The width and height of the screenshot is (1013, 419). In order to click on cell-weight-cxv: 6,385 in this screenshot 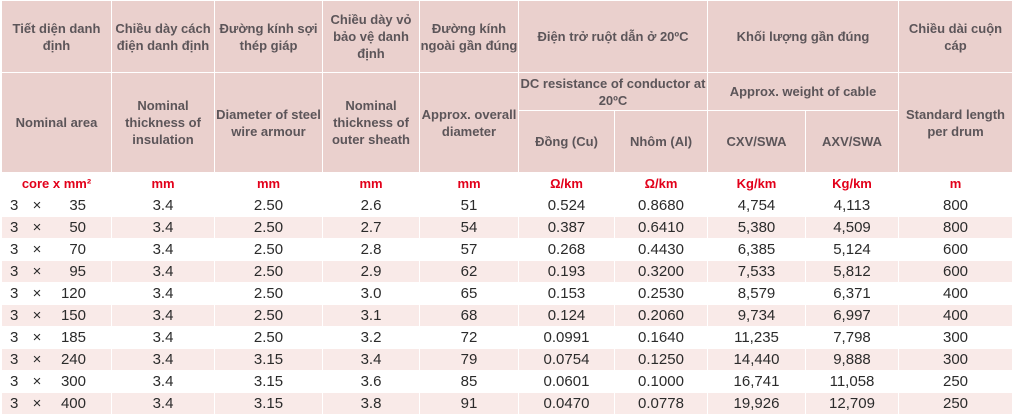, I will do `click(756, 249)`.